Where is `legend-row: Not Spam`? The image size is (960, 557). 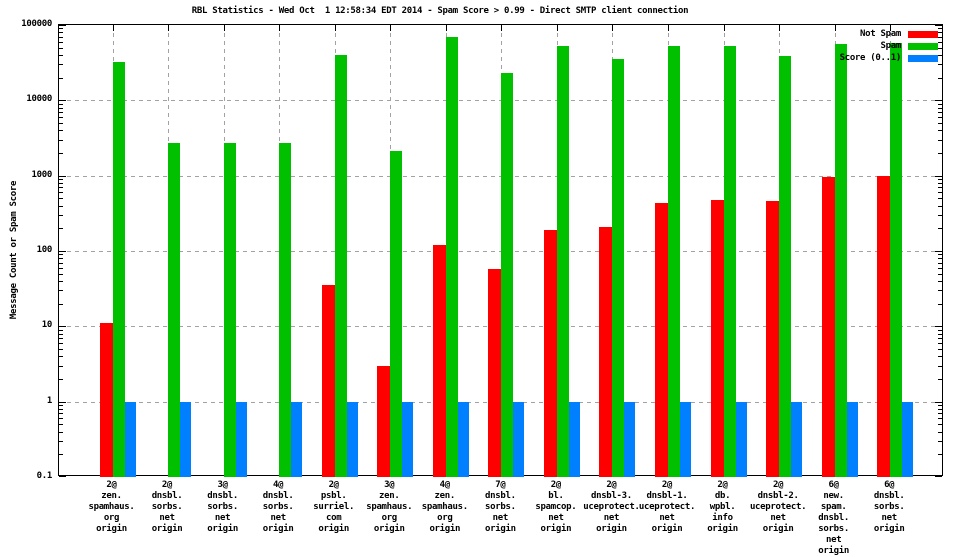 legend-row: Not Spam is located at coordinates (889, 34).